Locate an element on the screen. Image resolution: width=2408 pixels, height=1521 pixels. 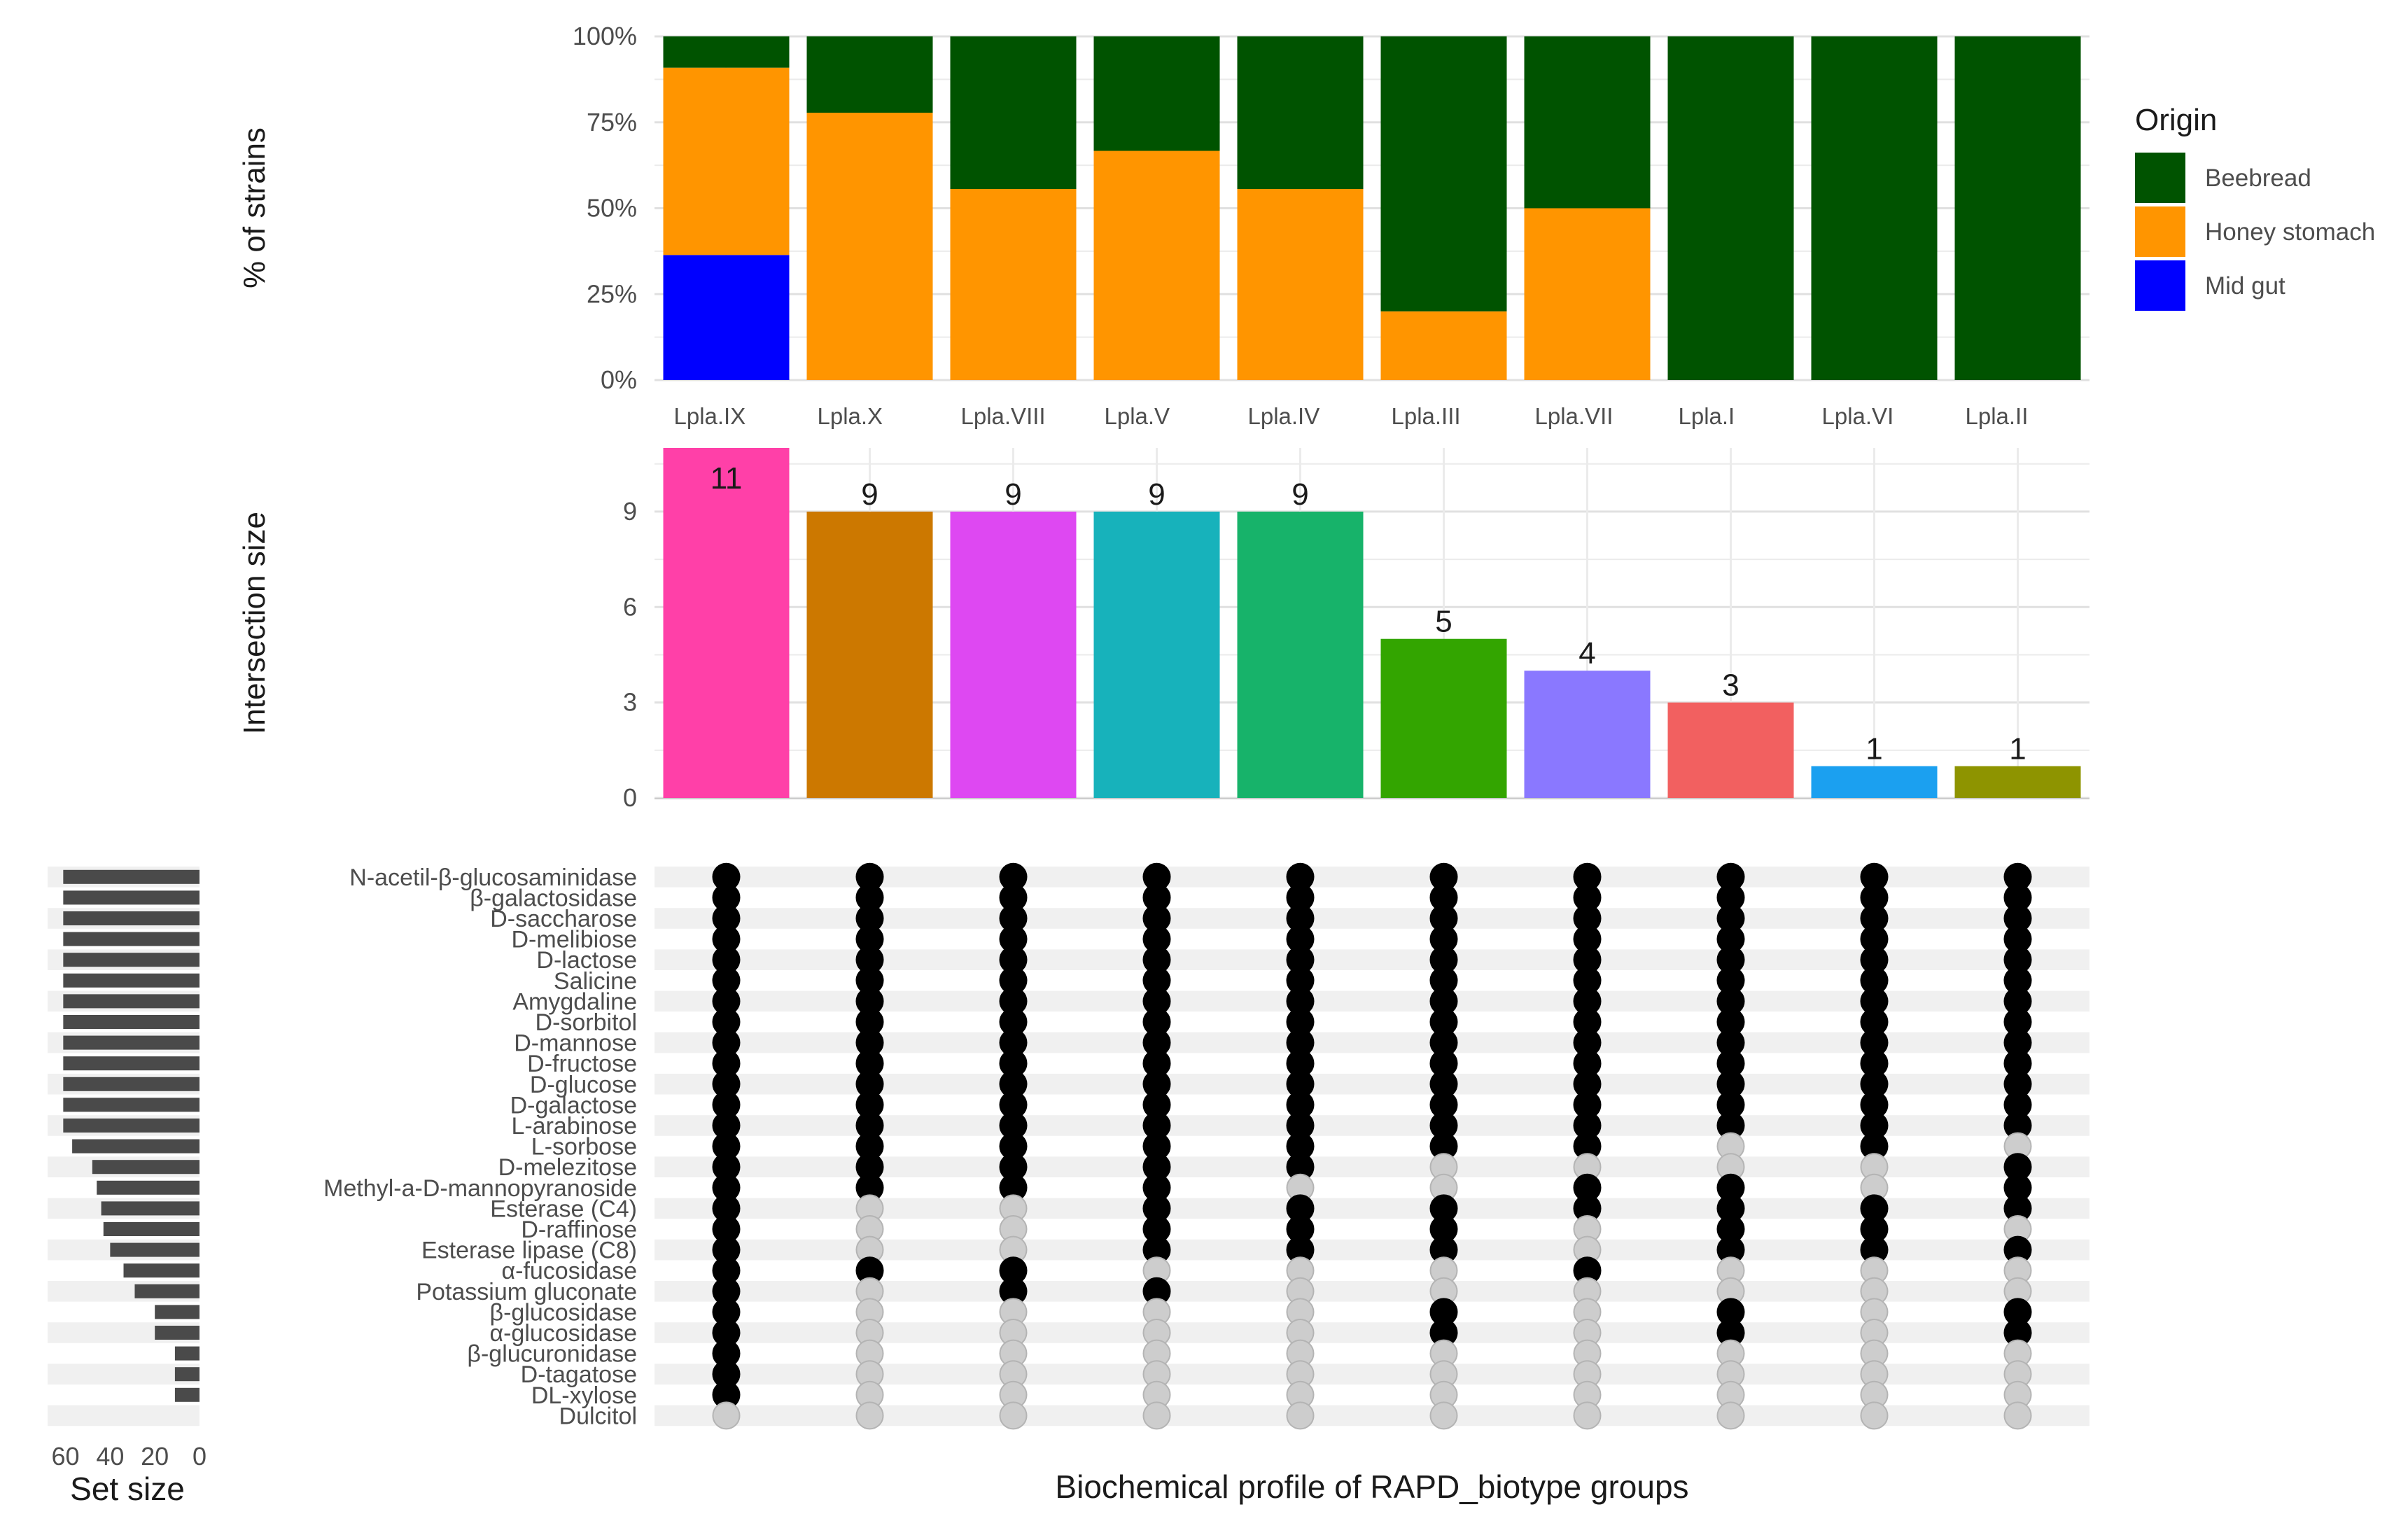
set-label: L-sorbose is located at coordinates (584, 1147).